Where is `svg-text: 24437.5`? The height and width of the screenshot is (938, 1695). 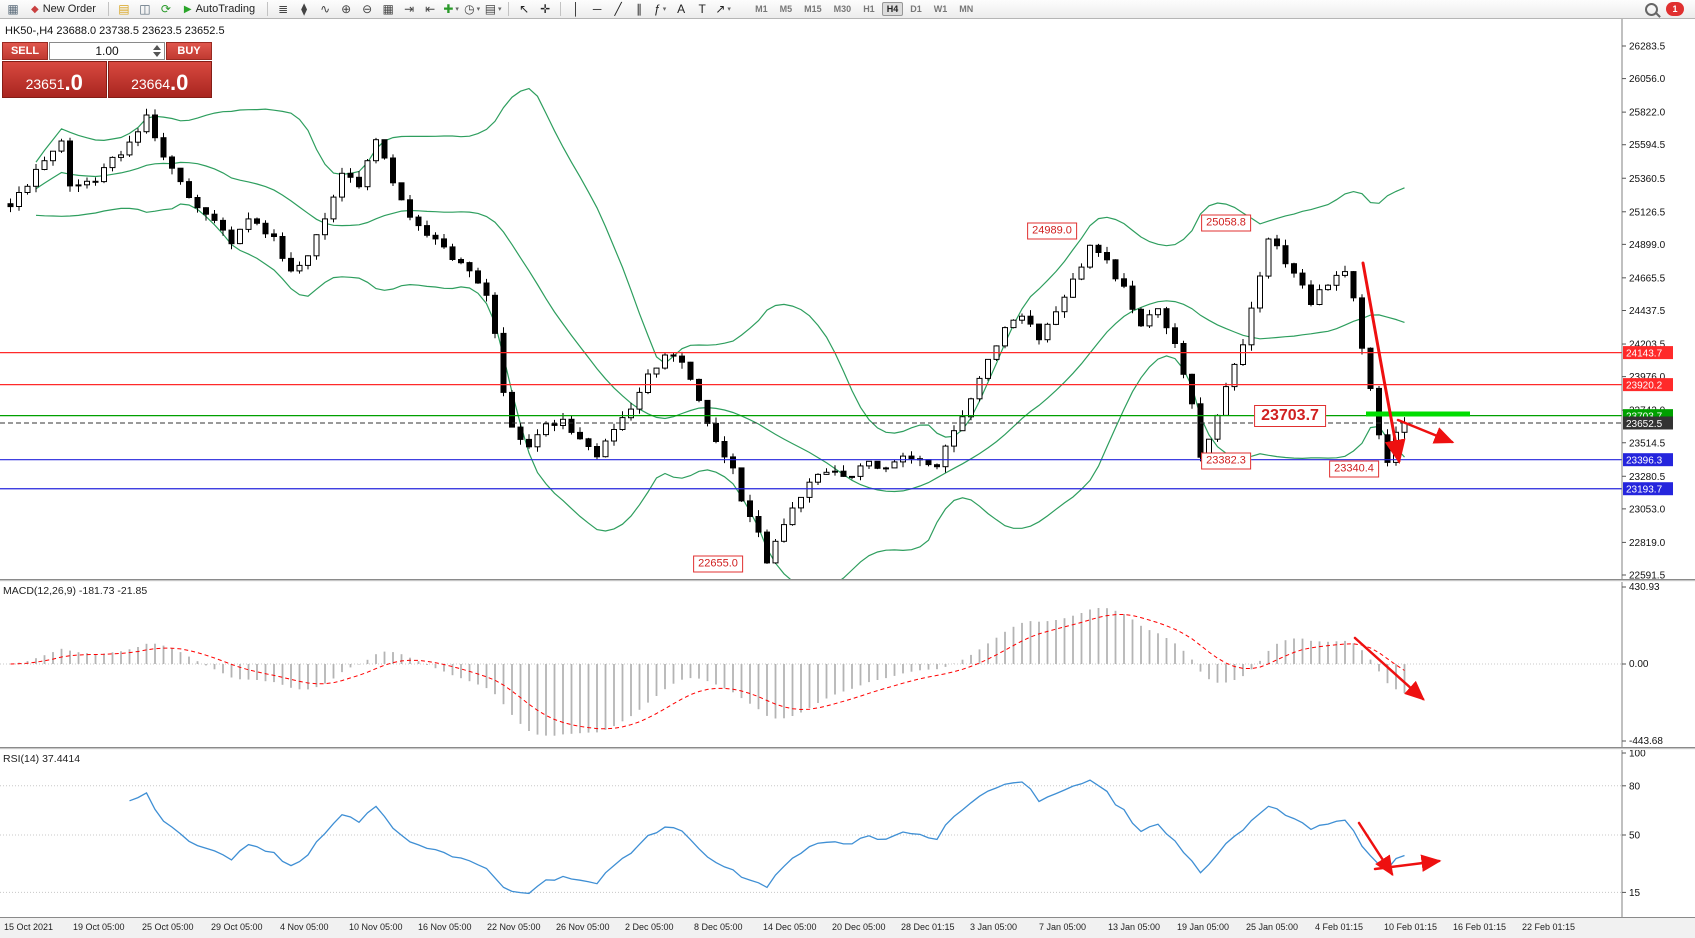
svg-text: 24437.5 is located at coordinates (1647, 311).